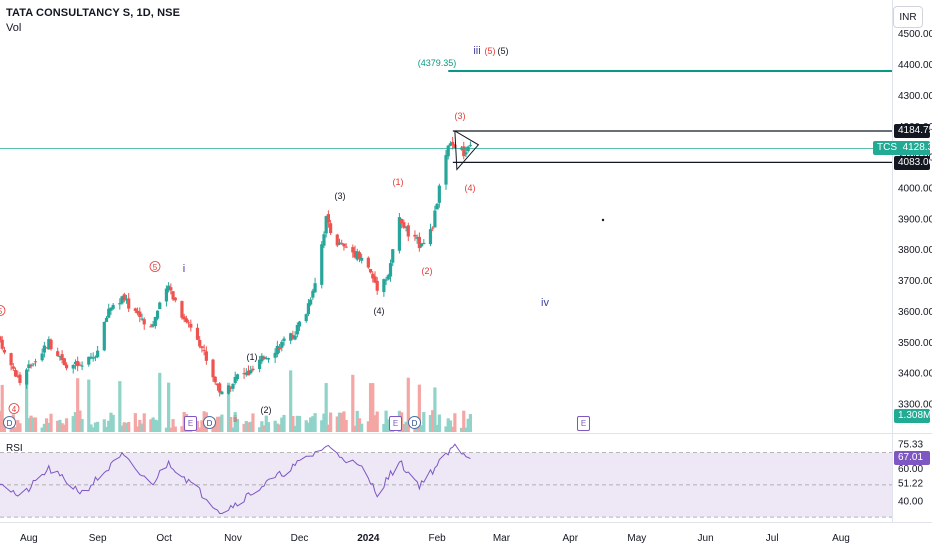 This screenshot has width=932, height=550. I want to click on triangle-pattern, so click(467, 150).